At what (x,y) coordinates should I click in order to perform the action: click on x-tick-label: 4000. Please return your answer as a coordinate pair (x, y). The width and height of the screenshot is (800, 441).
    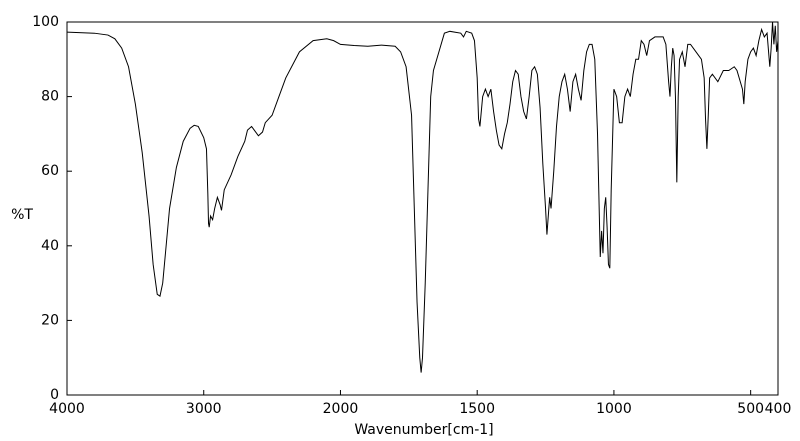
    Looking at the image, I should click on (67, 409).